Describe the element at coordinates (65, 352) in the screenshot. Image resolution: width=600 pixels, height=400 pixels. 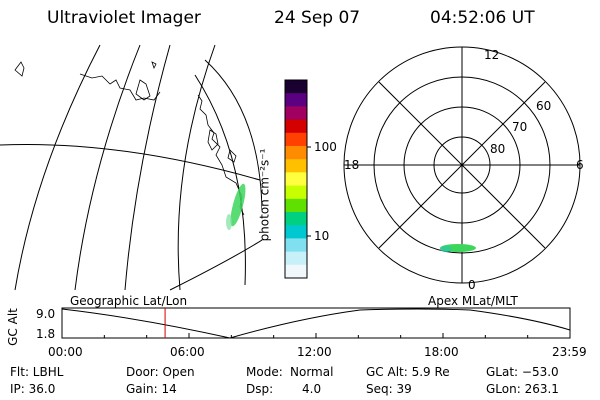
I see `timeline-x-tick-0: 00:00` at that location.